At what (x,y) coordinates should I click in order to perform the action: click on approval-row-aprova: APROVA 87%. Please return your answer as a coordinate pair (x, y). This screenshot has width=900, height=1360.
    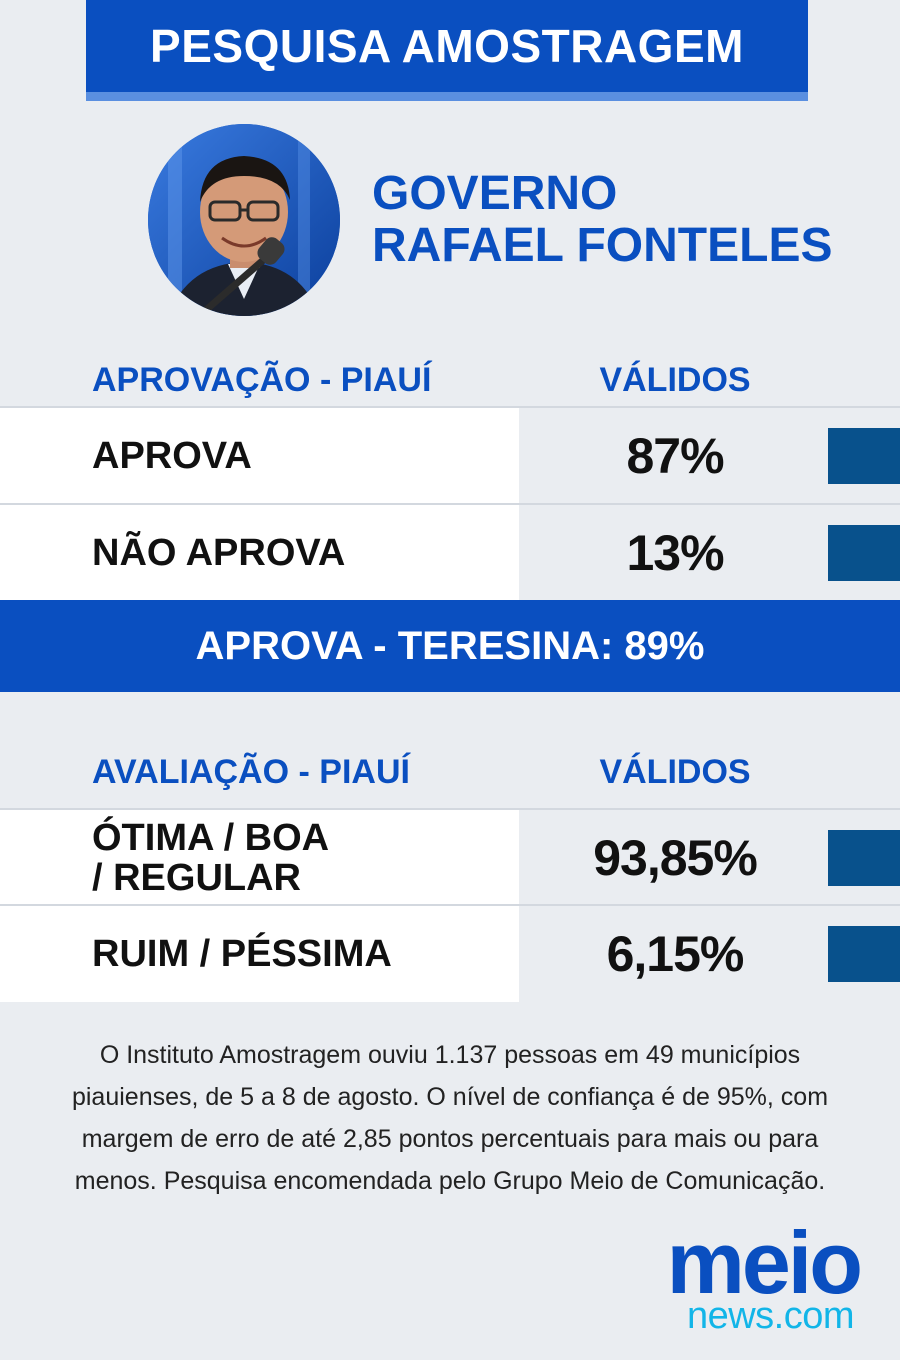
    Looking at the image, I should click on (450, 455).